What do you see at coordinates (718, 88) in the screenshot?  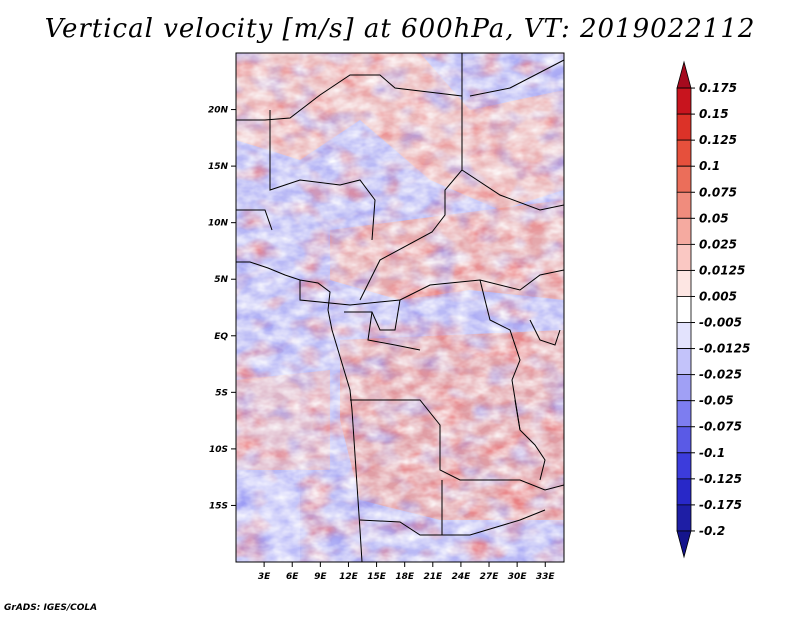 I see `colorbar-label: 0.175` at bounding box center [718, 88].